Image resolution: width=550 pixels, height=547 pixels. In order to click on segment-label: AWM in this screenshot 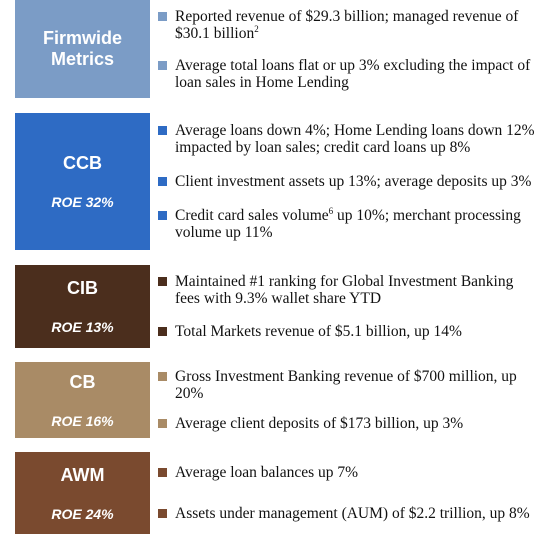, I will do `click(82, 474)`.